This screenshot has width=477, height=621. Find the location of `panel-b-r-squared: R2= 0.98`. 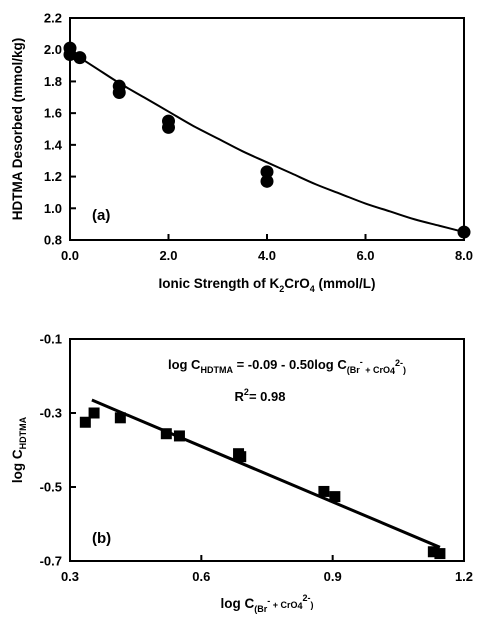

panel-b-r-squared: R2= 0.98 is located at coordinates (260, 395).